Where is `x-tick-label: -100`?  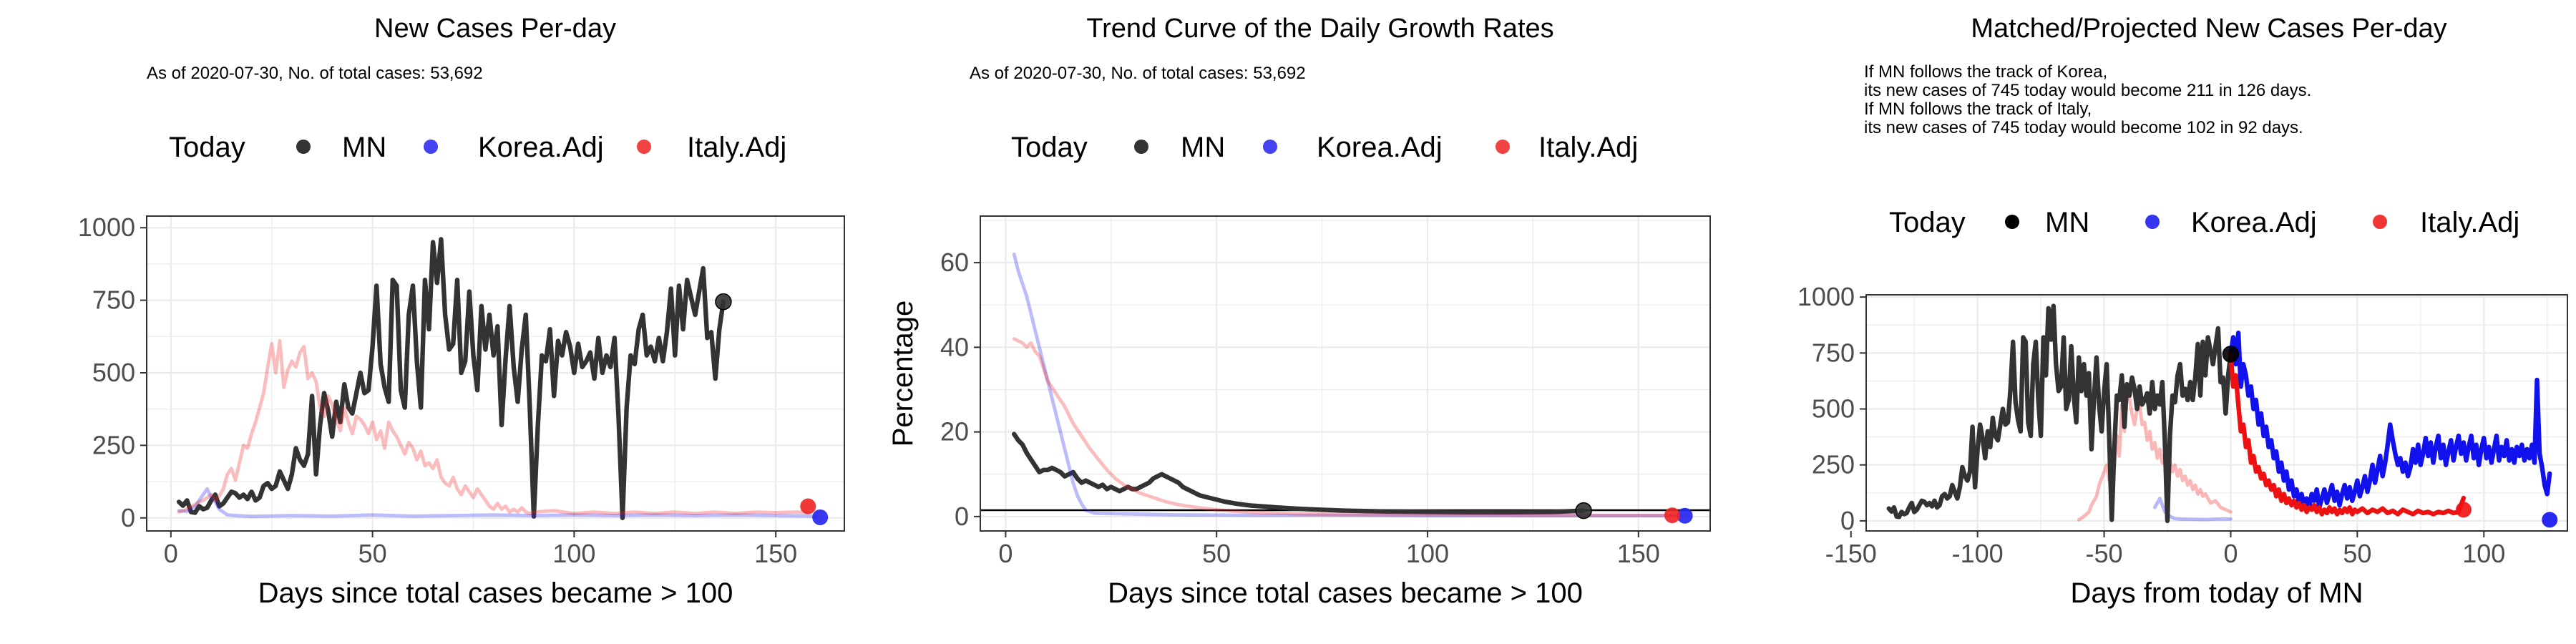 x-tick-label: -100 is located at coordinates (1978, 553).